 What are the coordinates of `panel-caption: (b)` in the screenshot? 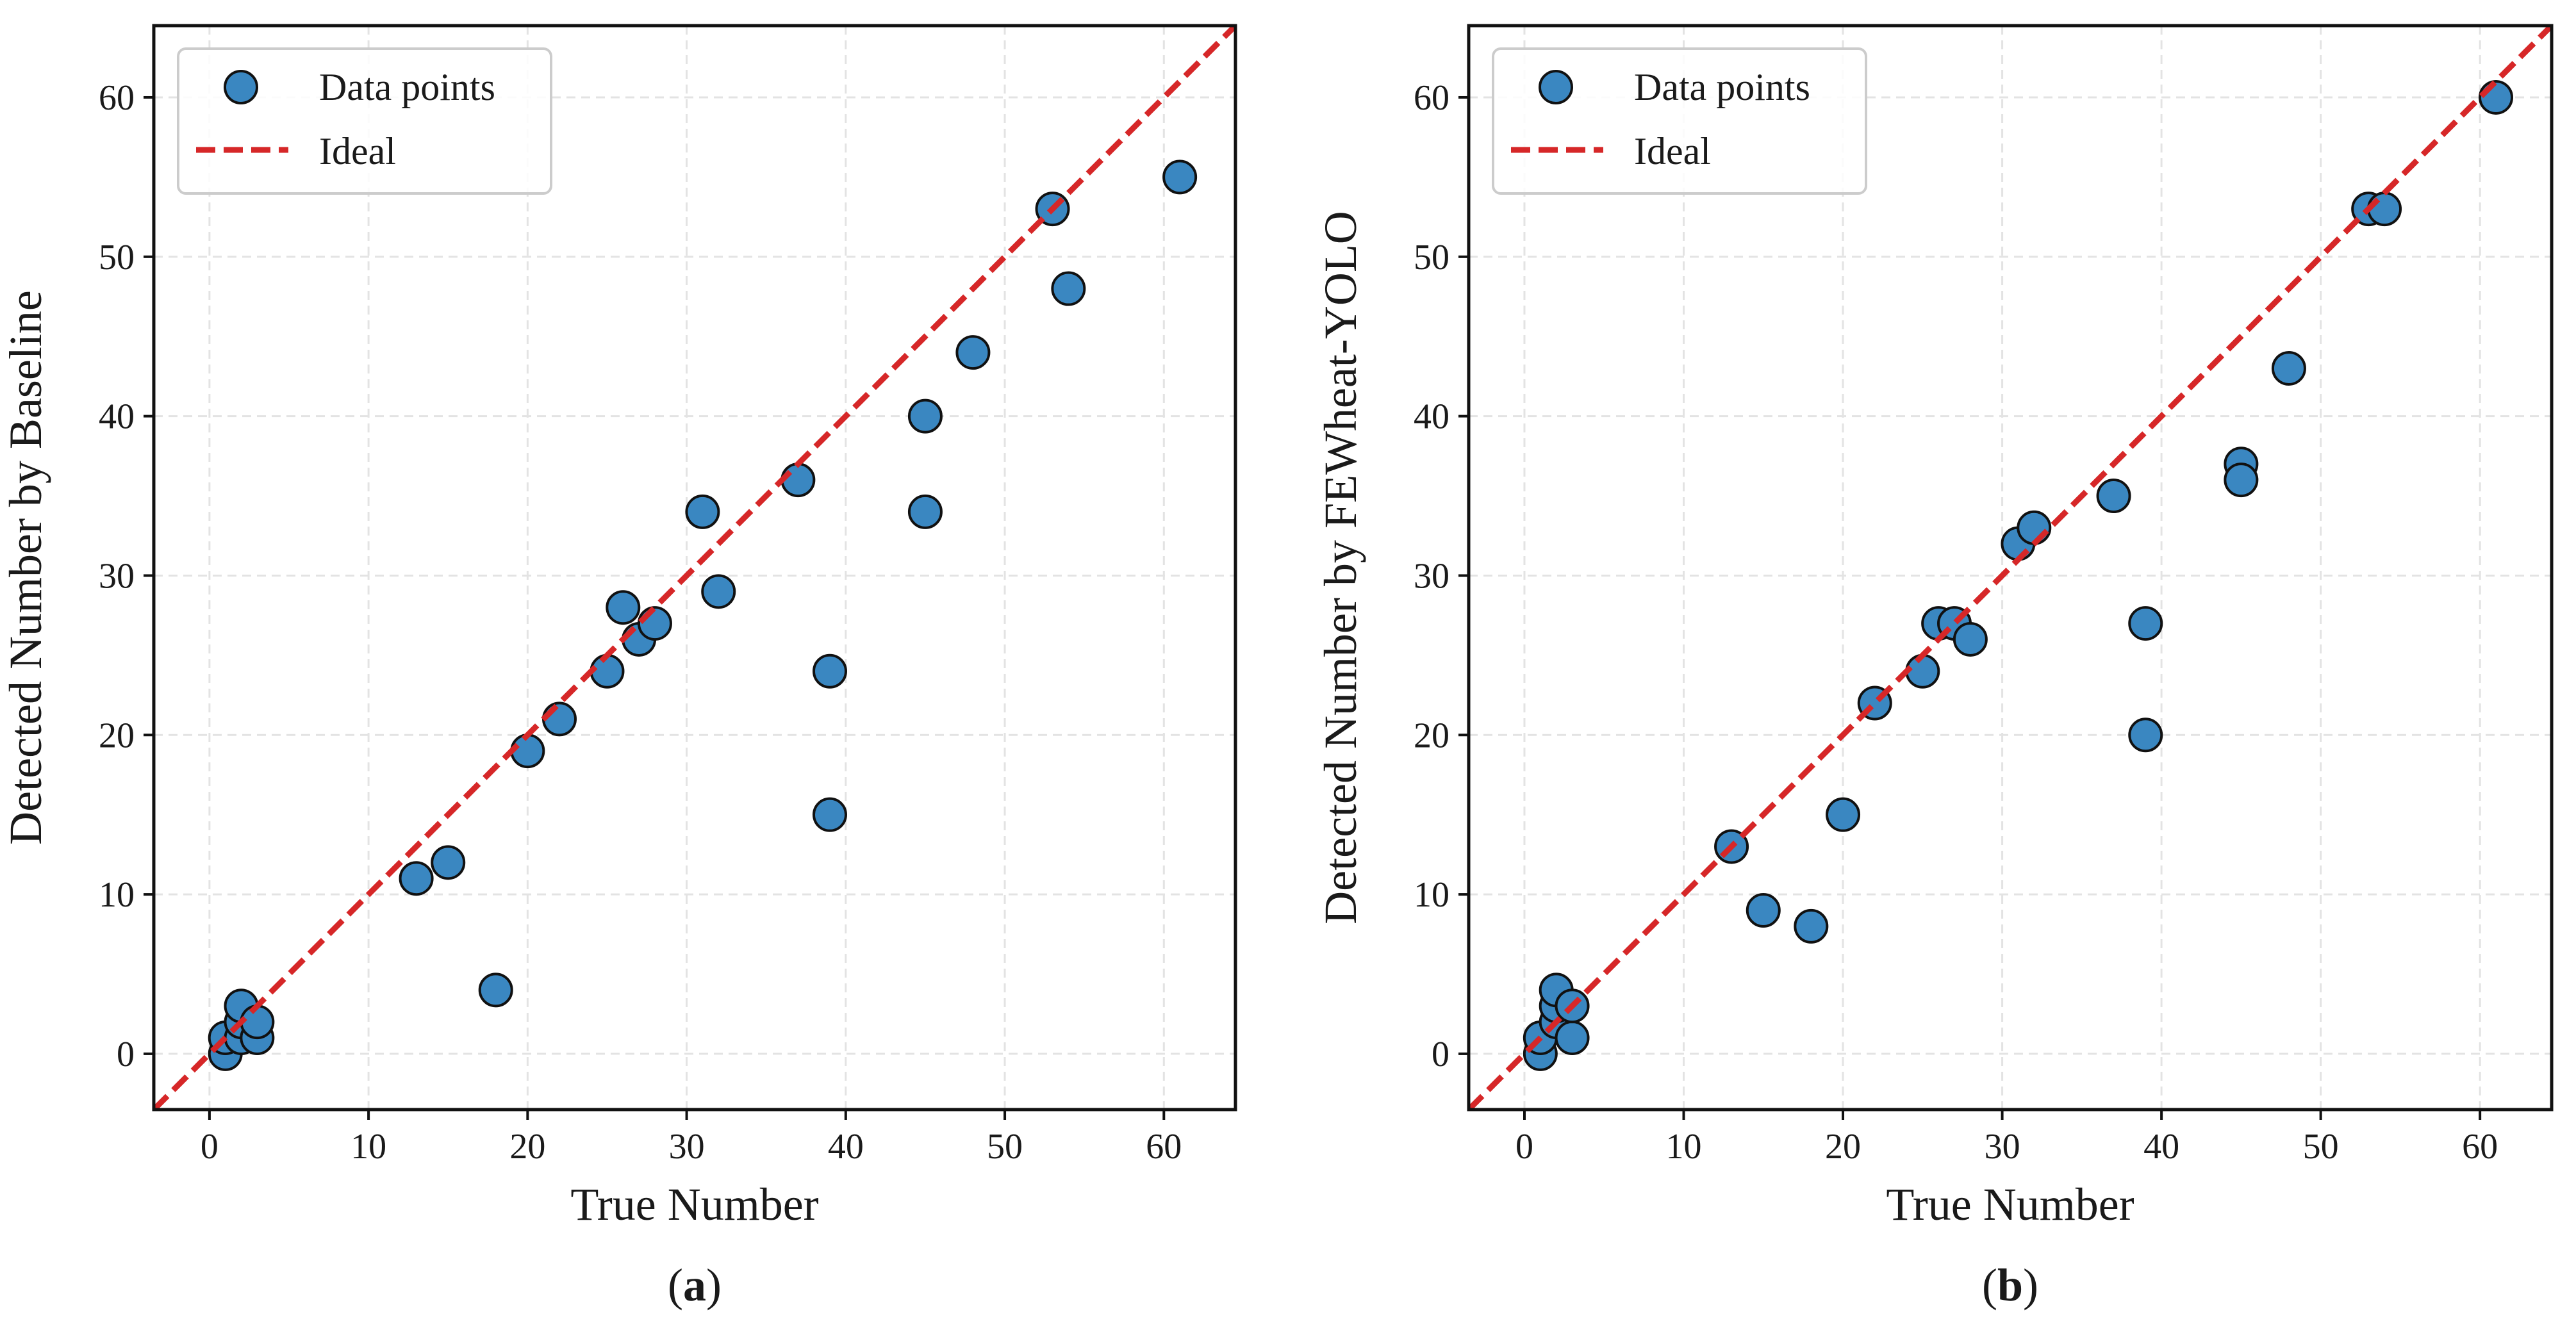 It's located at (2010, 1285).